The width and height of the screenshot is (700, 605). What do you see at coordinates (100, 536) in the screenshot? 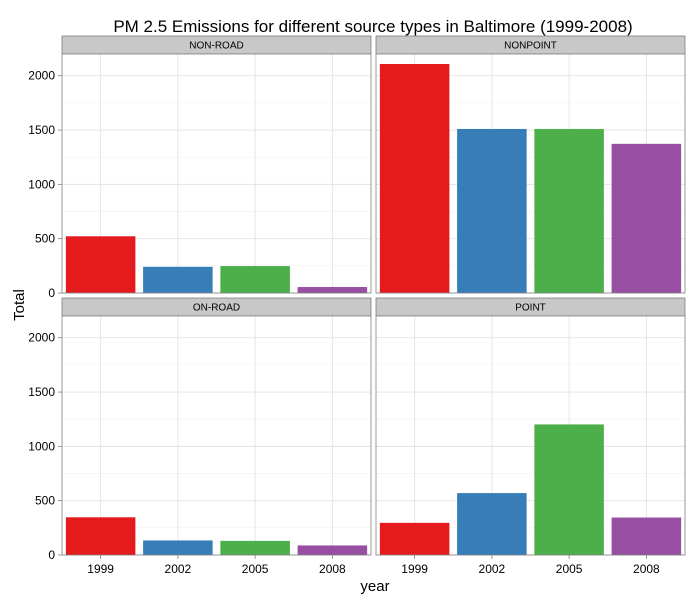
I see `bar-on-road-1999` at bounding box center [100, 536].